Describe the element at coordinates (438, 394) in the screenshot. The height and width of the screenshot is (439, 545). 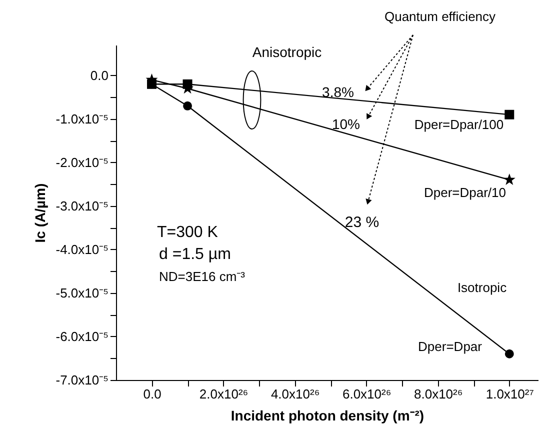
I see `x-tick-label: 8.0x10²⁶` at that location.